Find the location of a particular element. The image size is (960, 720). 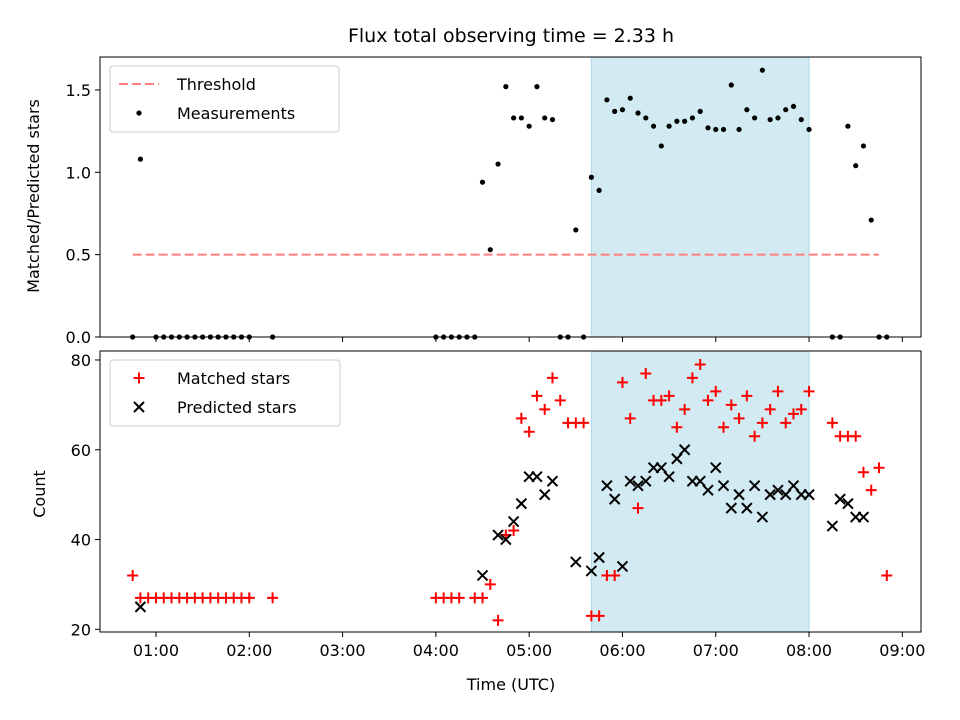

legend-matched-swatch is located at coordinates (139, 378).